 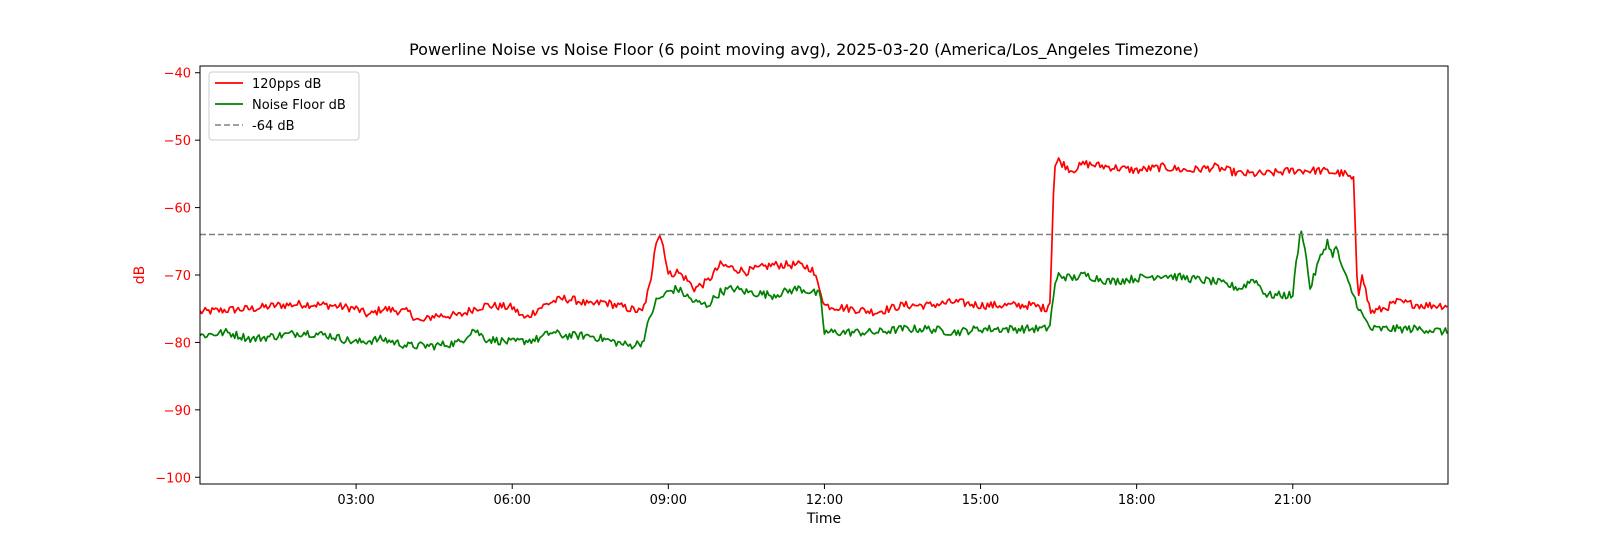 I want to click on y-tick-label: −40, so click(x=177, y=74).